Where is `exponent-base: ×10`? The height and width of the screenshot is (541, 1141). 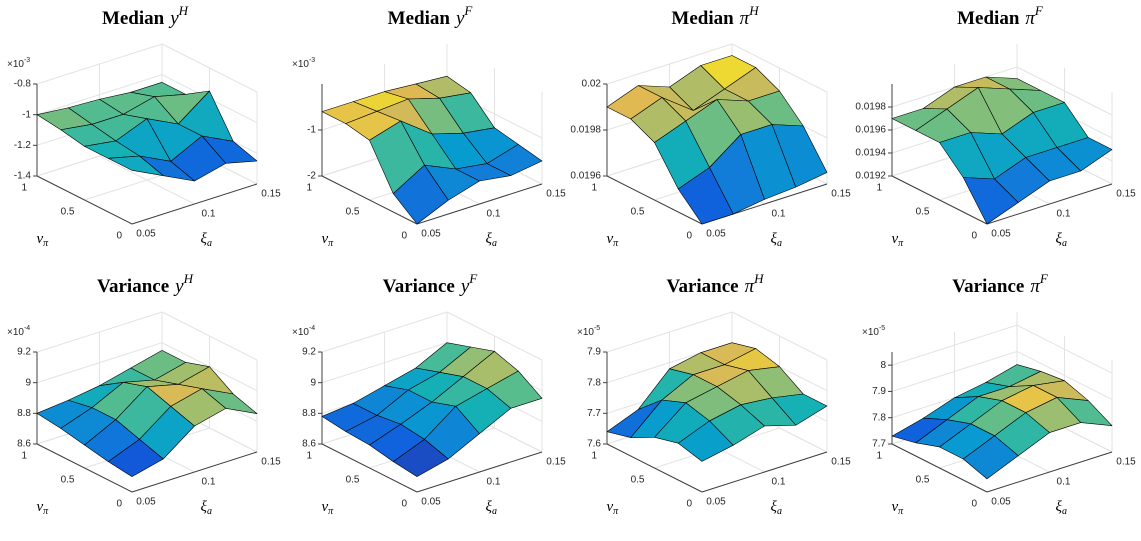 exponent-base: ×10 is located at coordinates (15, 64).